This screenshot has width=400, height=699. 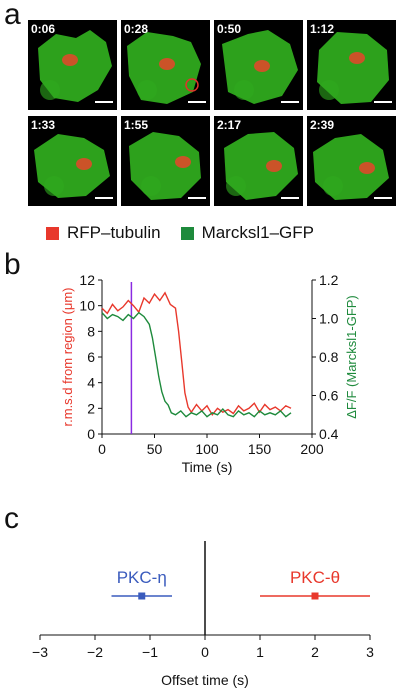 What do you see at coordinates (87, 306) in the screenshot?
I see `left-tick-label: 10` at bounding box center [87, 306].